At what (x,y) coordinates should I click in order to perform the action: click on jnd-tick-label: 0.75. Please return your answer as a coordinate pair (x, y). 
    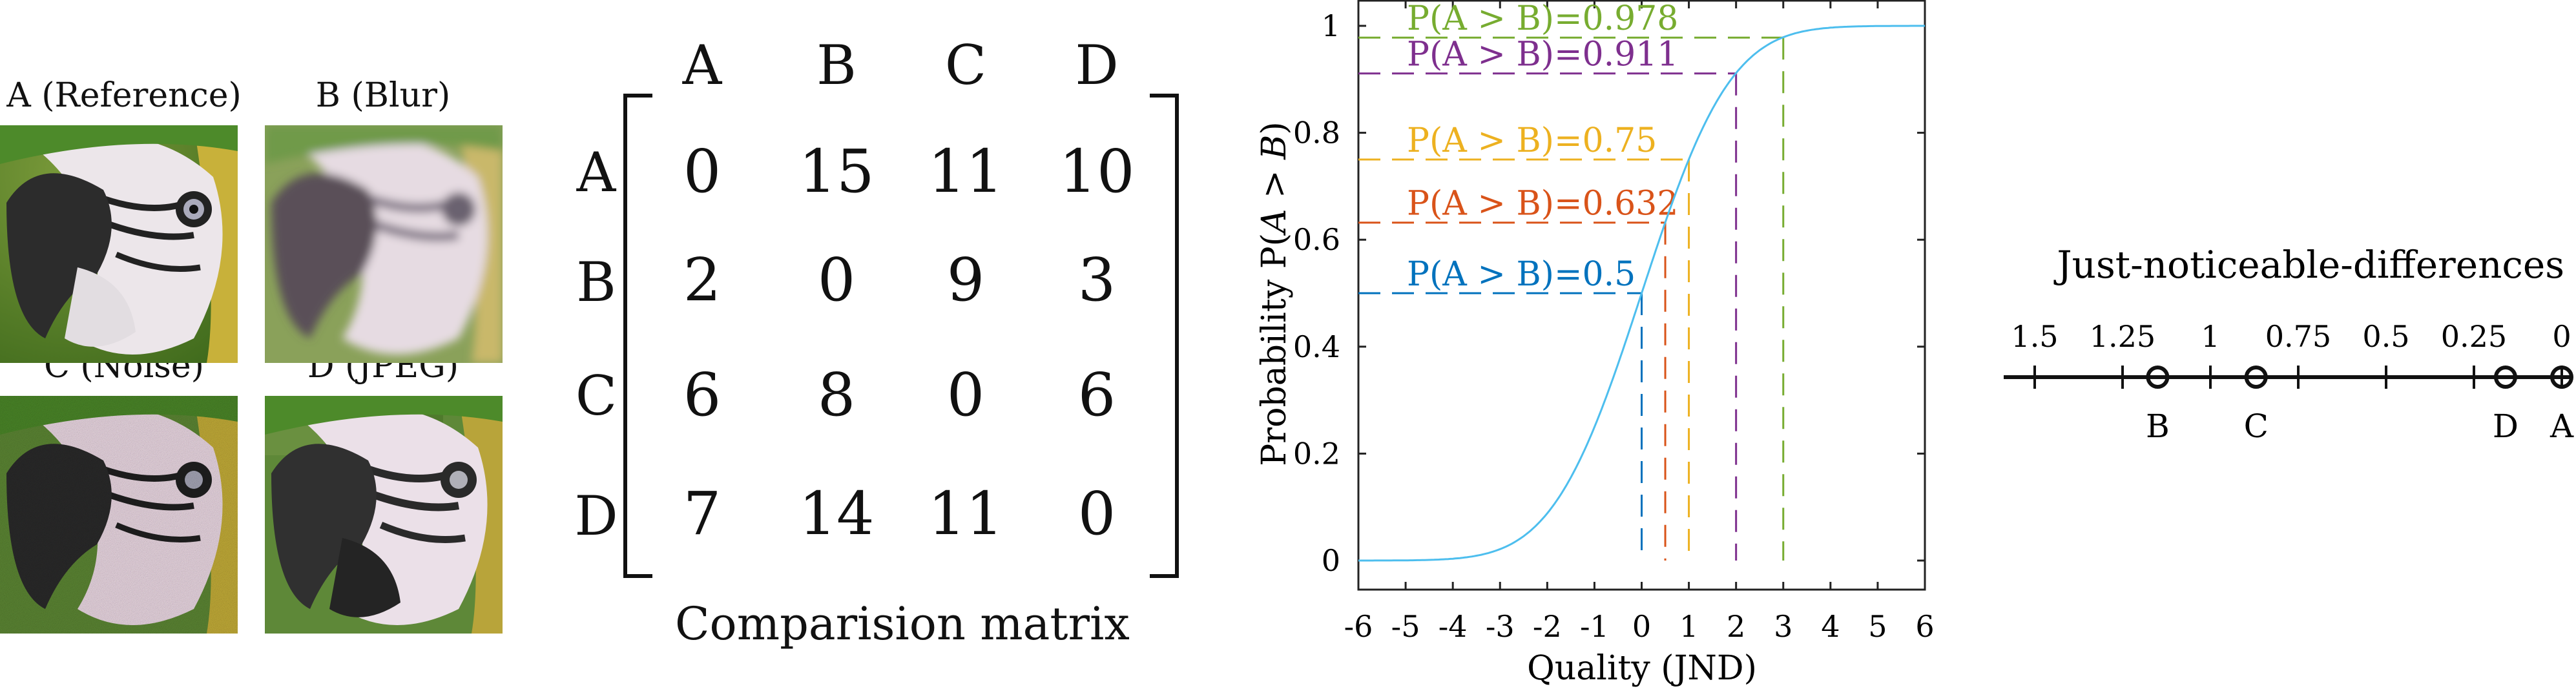
    Looking at the image, I should click on (2298, 336).